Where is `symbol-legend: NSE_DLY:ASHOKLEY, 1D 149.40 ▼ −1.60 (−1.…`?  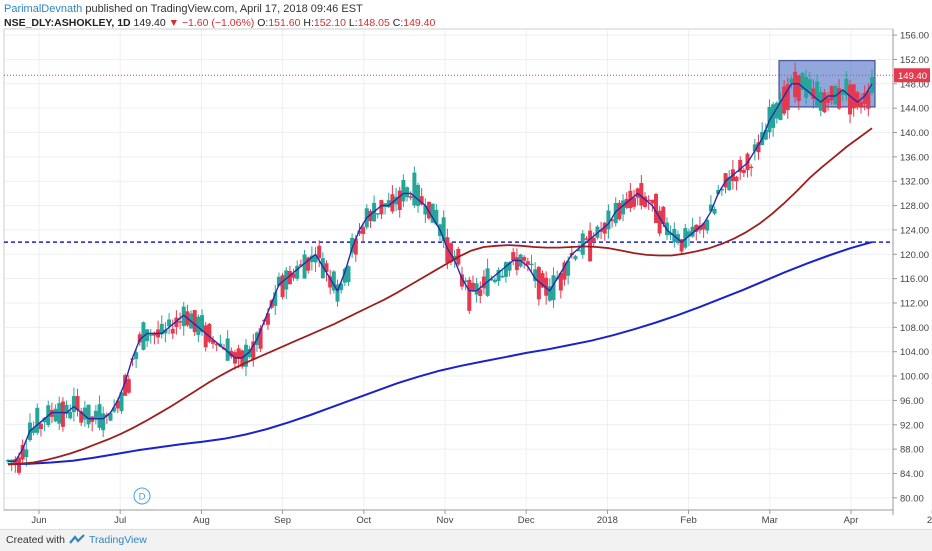
symbol-legend: NSE_DLY:ASHOKLEY, 1D 149.40 ▼ −1.60 (−1.… is located at coordinates (219, 23).